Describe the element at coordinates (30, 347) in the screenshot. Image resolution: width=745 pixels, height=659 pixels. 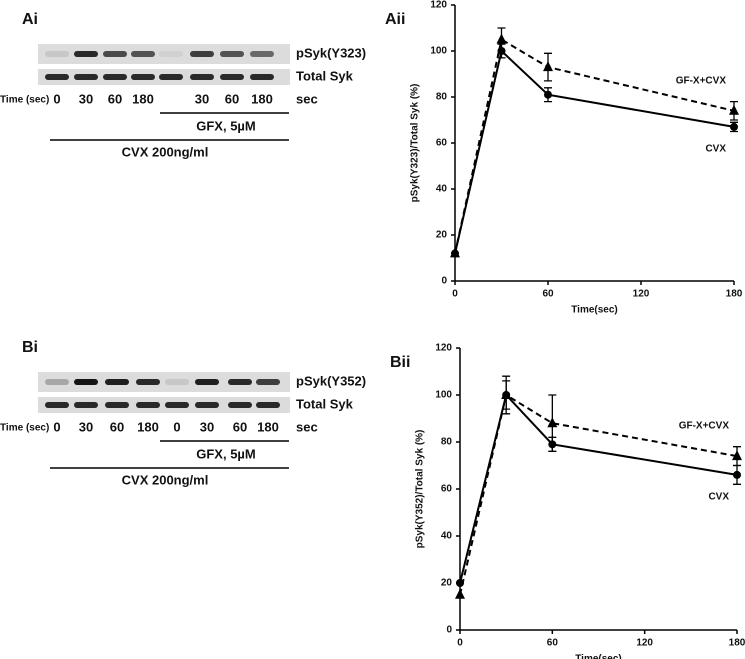
I see `panel-label: Bi` at that location.